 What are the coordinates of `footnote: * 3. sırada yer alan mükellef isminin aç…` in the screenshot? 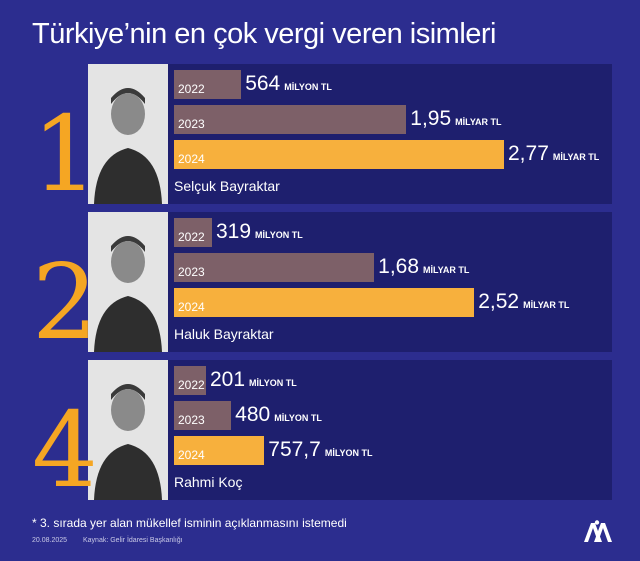 It's located at (189, 523).